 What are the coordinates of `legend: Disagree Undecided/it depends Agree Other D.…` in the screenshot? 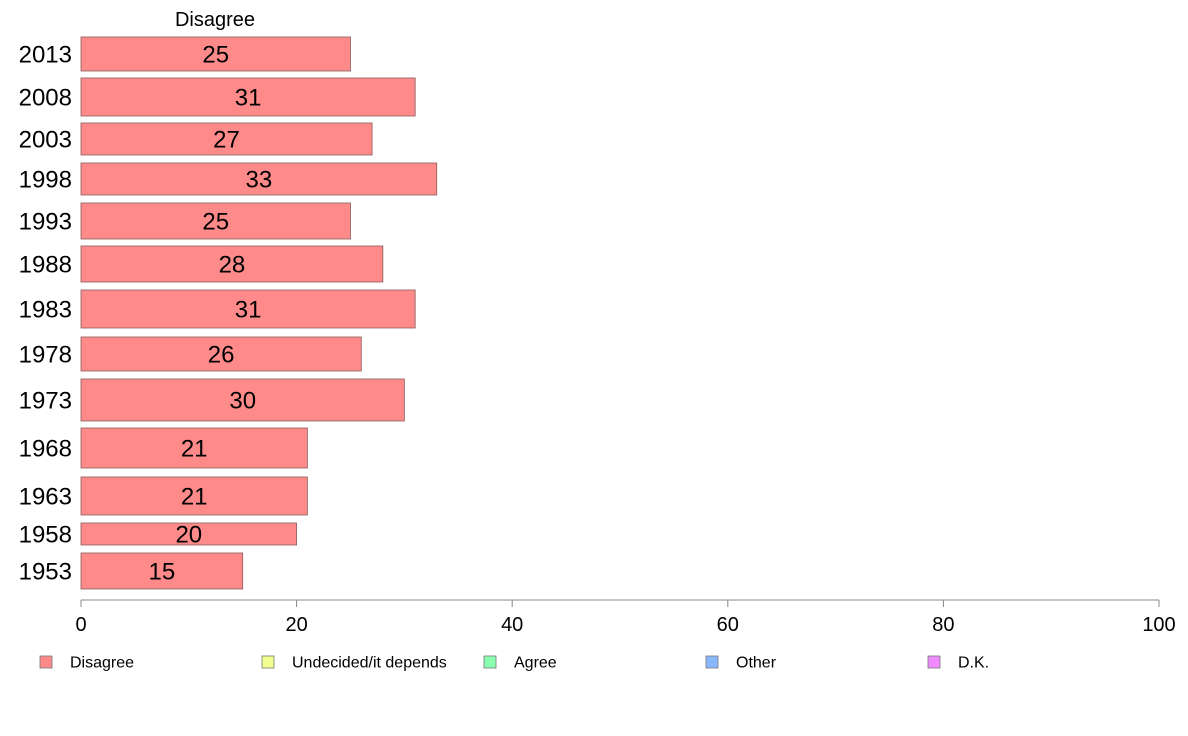 It's located at (514, 663).